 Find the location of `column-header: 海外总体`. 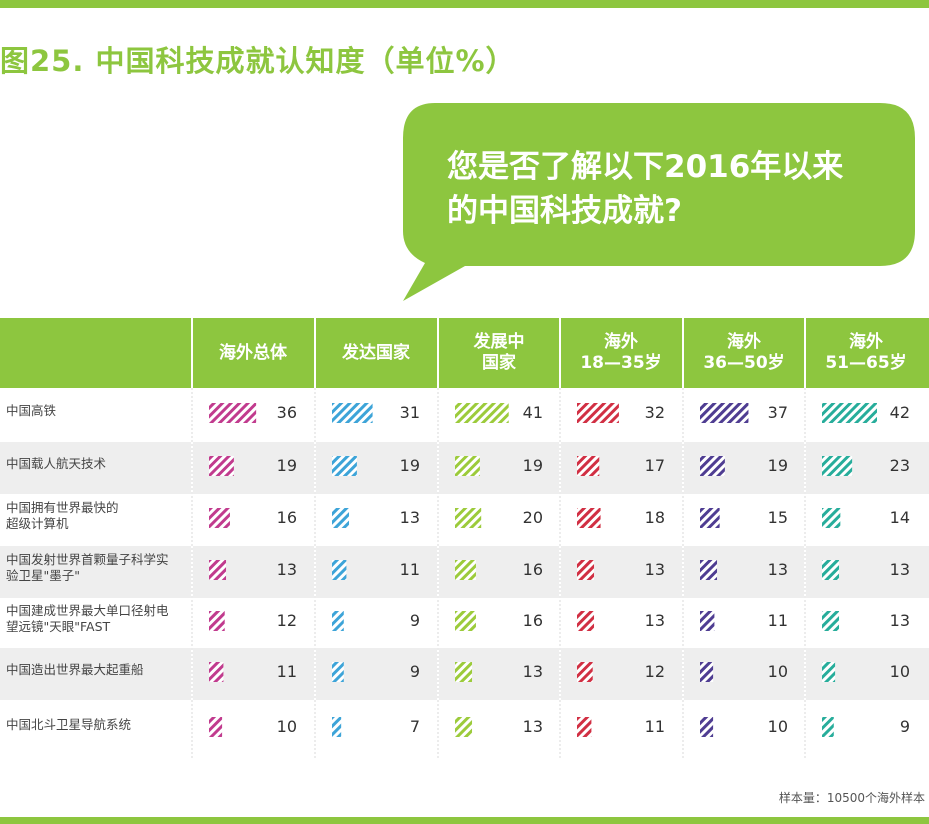

column-header: 海外总体 is located at coordinates (253, 352).